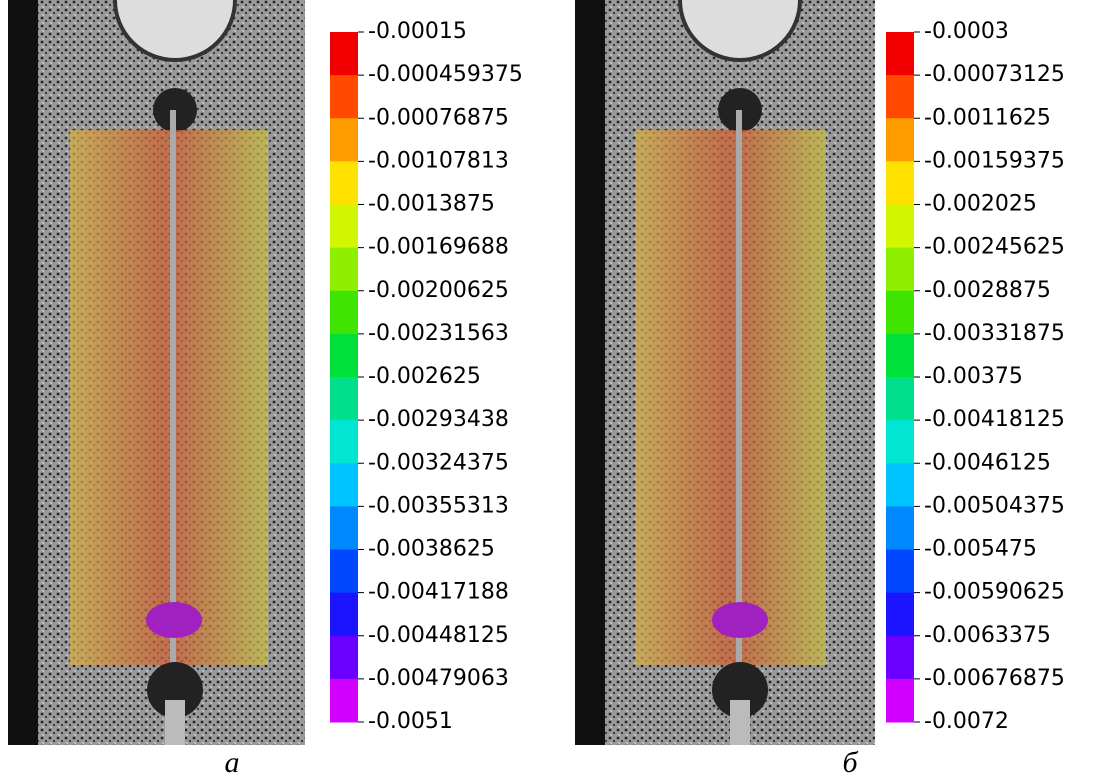  What do you see at coordinates (987, 290) in the screenshot?
I see `colorbar-label: -0.0028875` at bounding box center [987, 290].